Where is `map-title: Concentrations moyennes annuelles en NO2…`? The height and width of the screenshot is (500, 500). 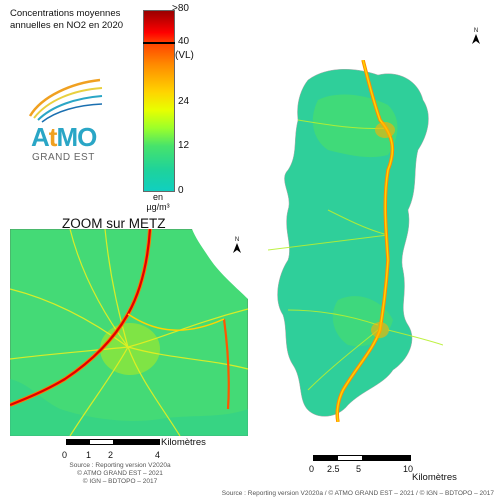 map-title: Concentrations moyennes annuelles en NO2… is located at coordinates (80, 20).